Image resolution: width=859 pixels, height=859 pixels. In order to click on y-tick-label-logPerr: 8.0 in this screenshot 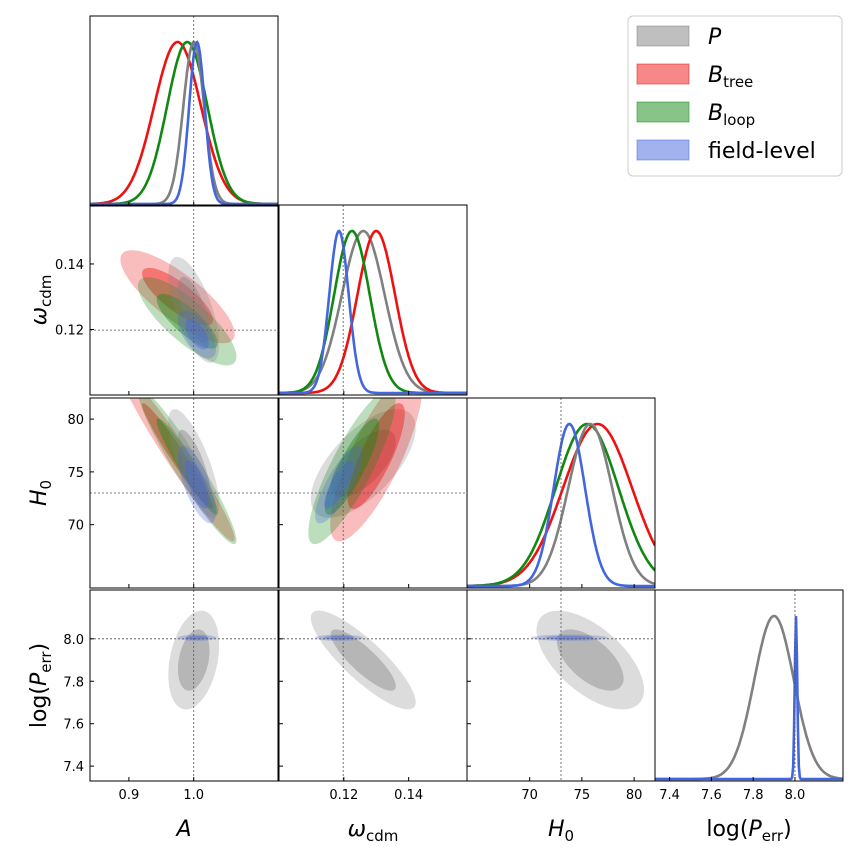, I will do `click(73, 640)`.